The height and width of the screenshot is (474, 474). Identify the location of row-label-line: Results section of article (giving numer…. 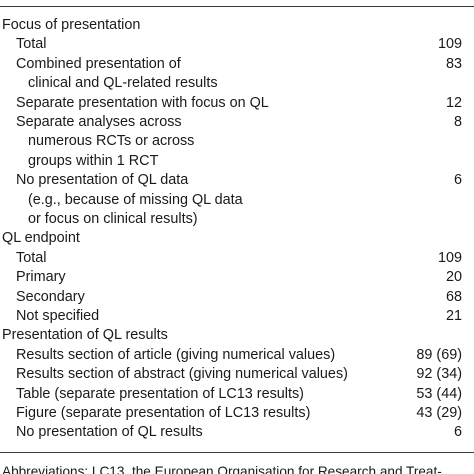
(176, 354).